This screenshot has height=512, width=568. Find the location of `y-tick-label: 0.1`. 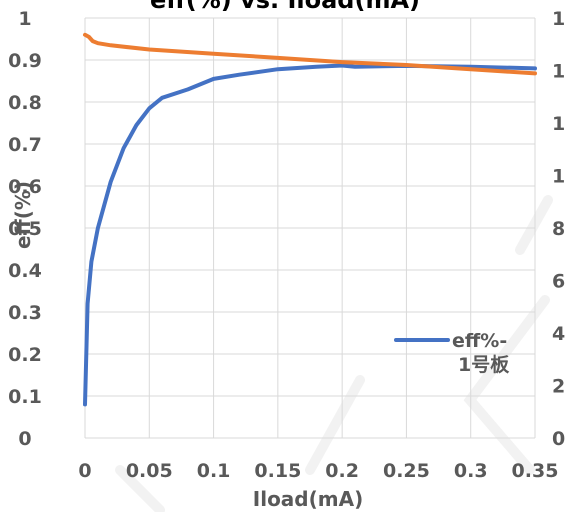

y-tick-label: 0.1 is located at coordinates (25, 397).